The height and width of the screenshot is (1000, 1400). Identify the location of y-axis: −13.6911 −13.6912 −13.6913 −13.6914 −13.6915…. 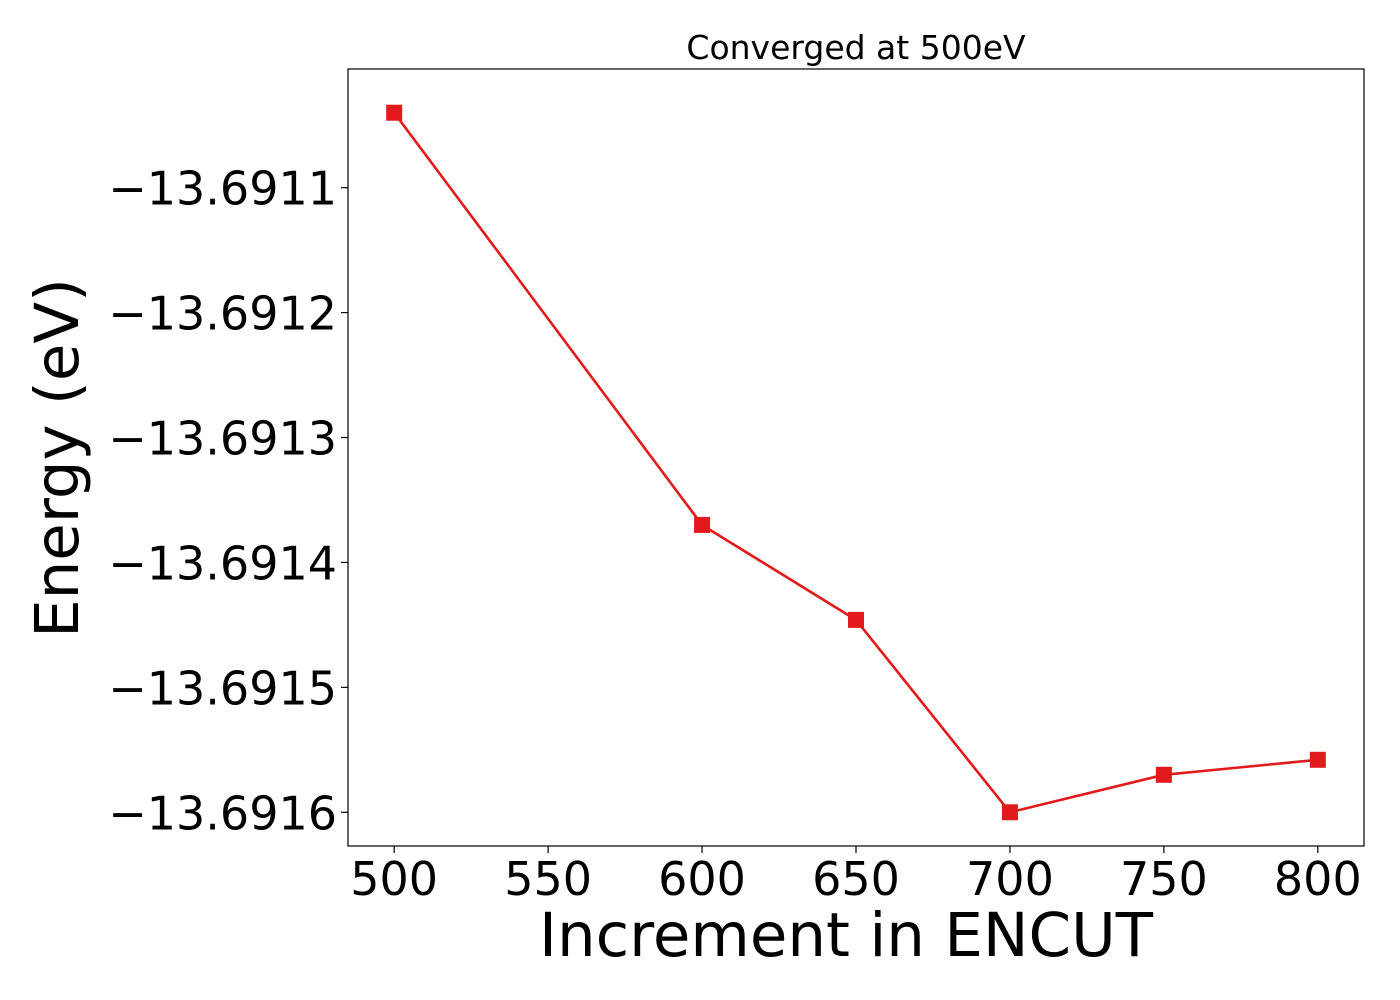
(228, 501).